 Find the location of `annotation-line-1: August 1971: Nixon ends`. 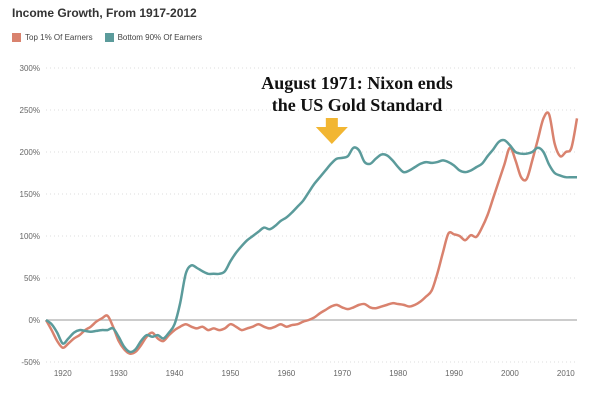

annotation-line-1: August 1971: Nixon ends is located at coordinates (357, 83).